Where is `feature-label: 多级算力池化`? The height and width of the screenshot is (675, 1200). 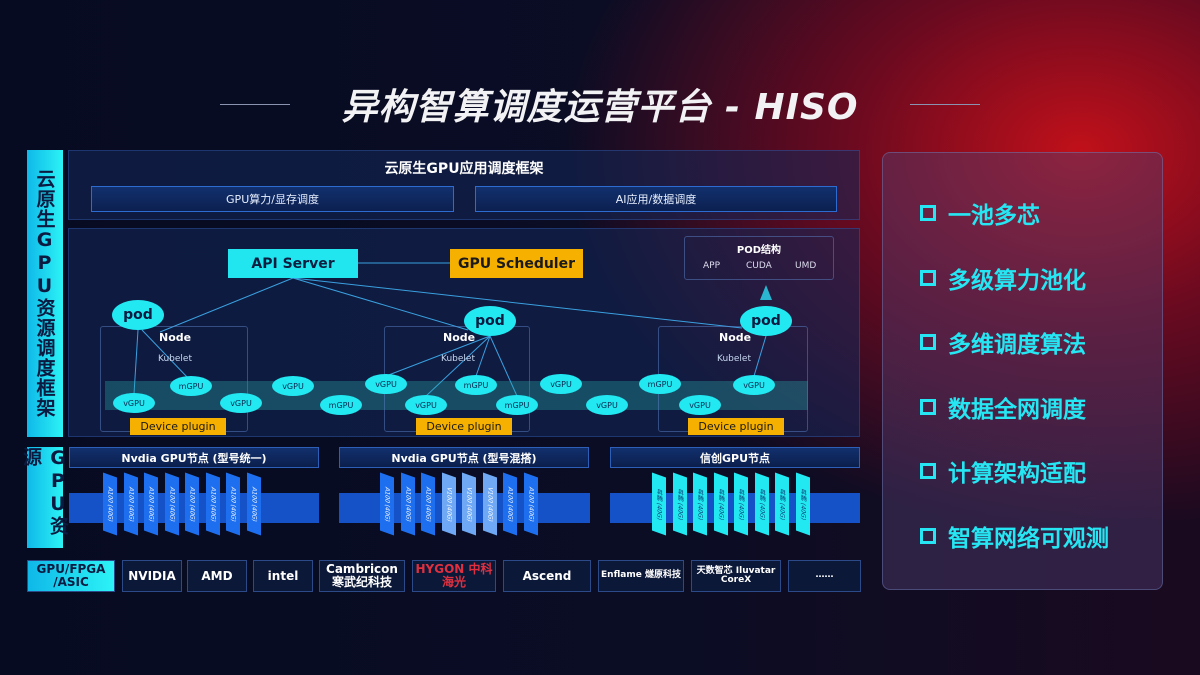
feature-label: 多级算力池化 is located at coordinates (1017, 280).